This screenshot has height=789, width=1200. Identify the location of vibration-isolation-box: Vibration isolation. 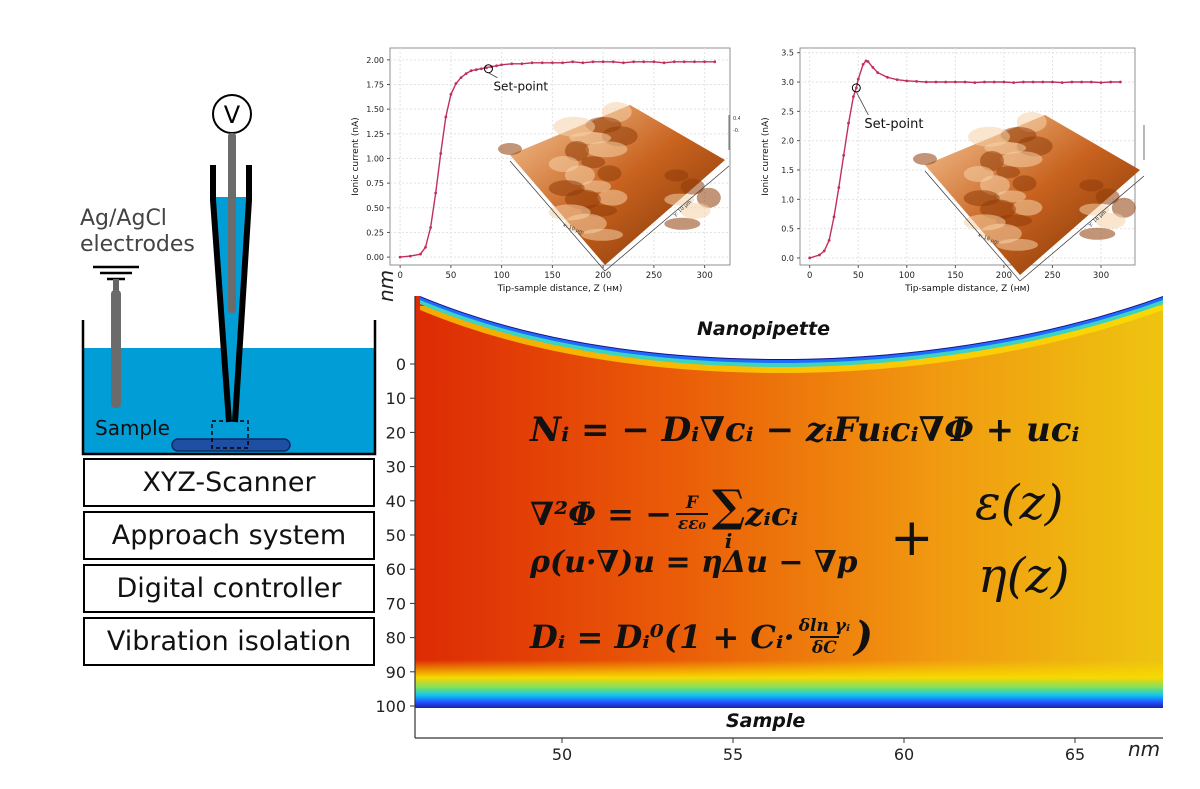
(229, 641).